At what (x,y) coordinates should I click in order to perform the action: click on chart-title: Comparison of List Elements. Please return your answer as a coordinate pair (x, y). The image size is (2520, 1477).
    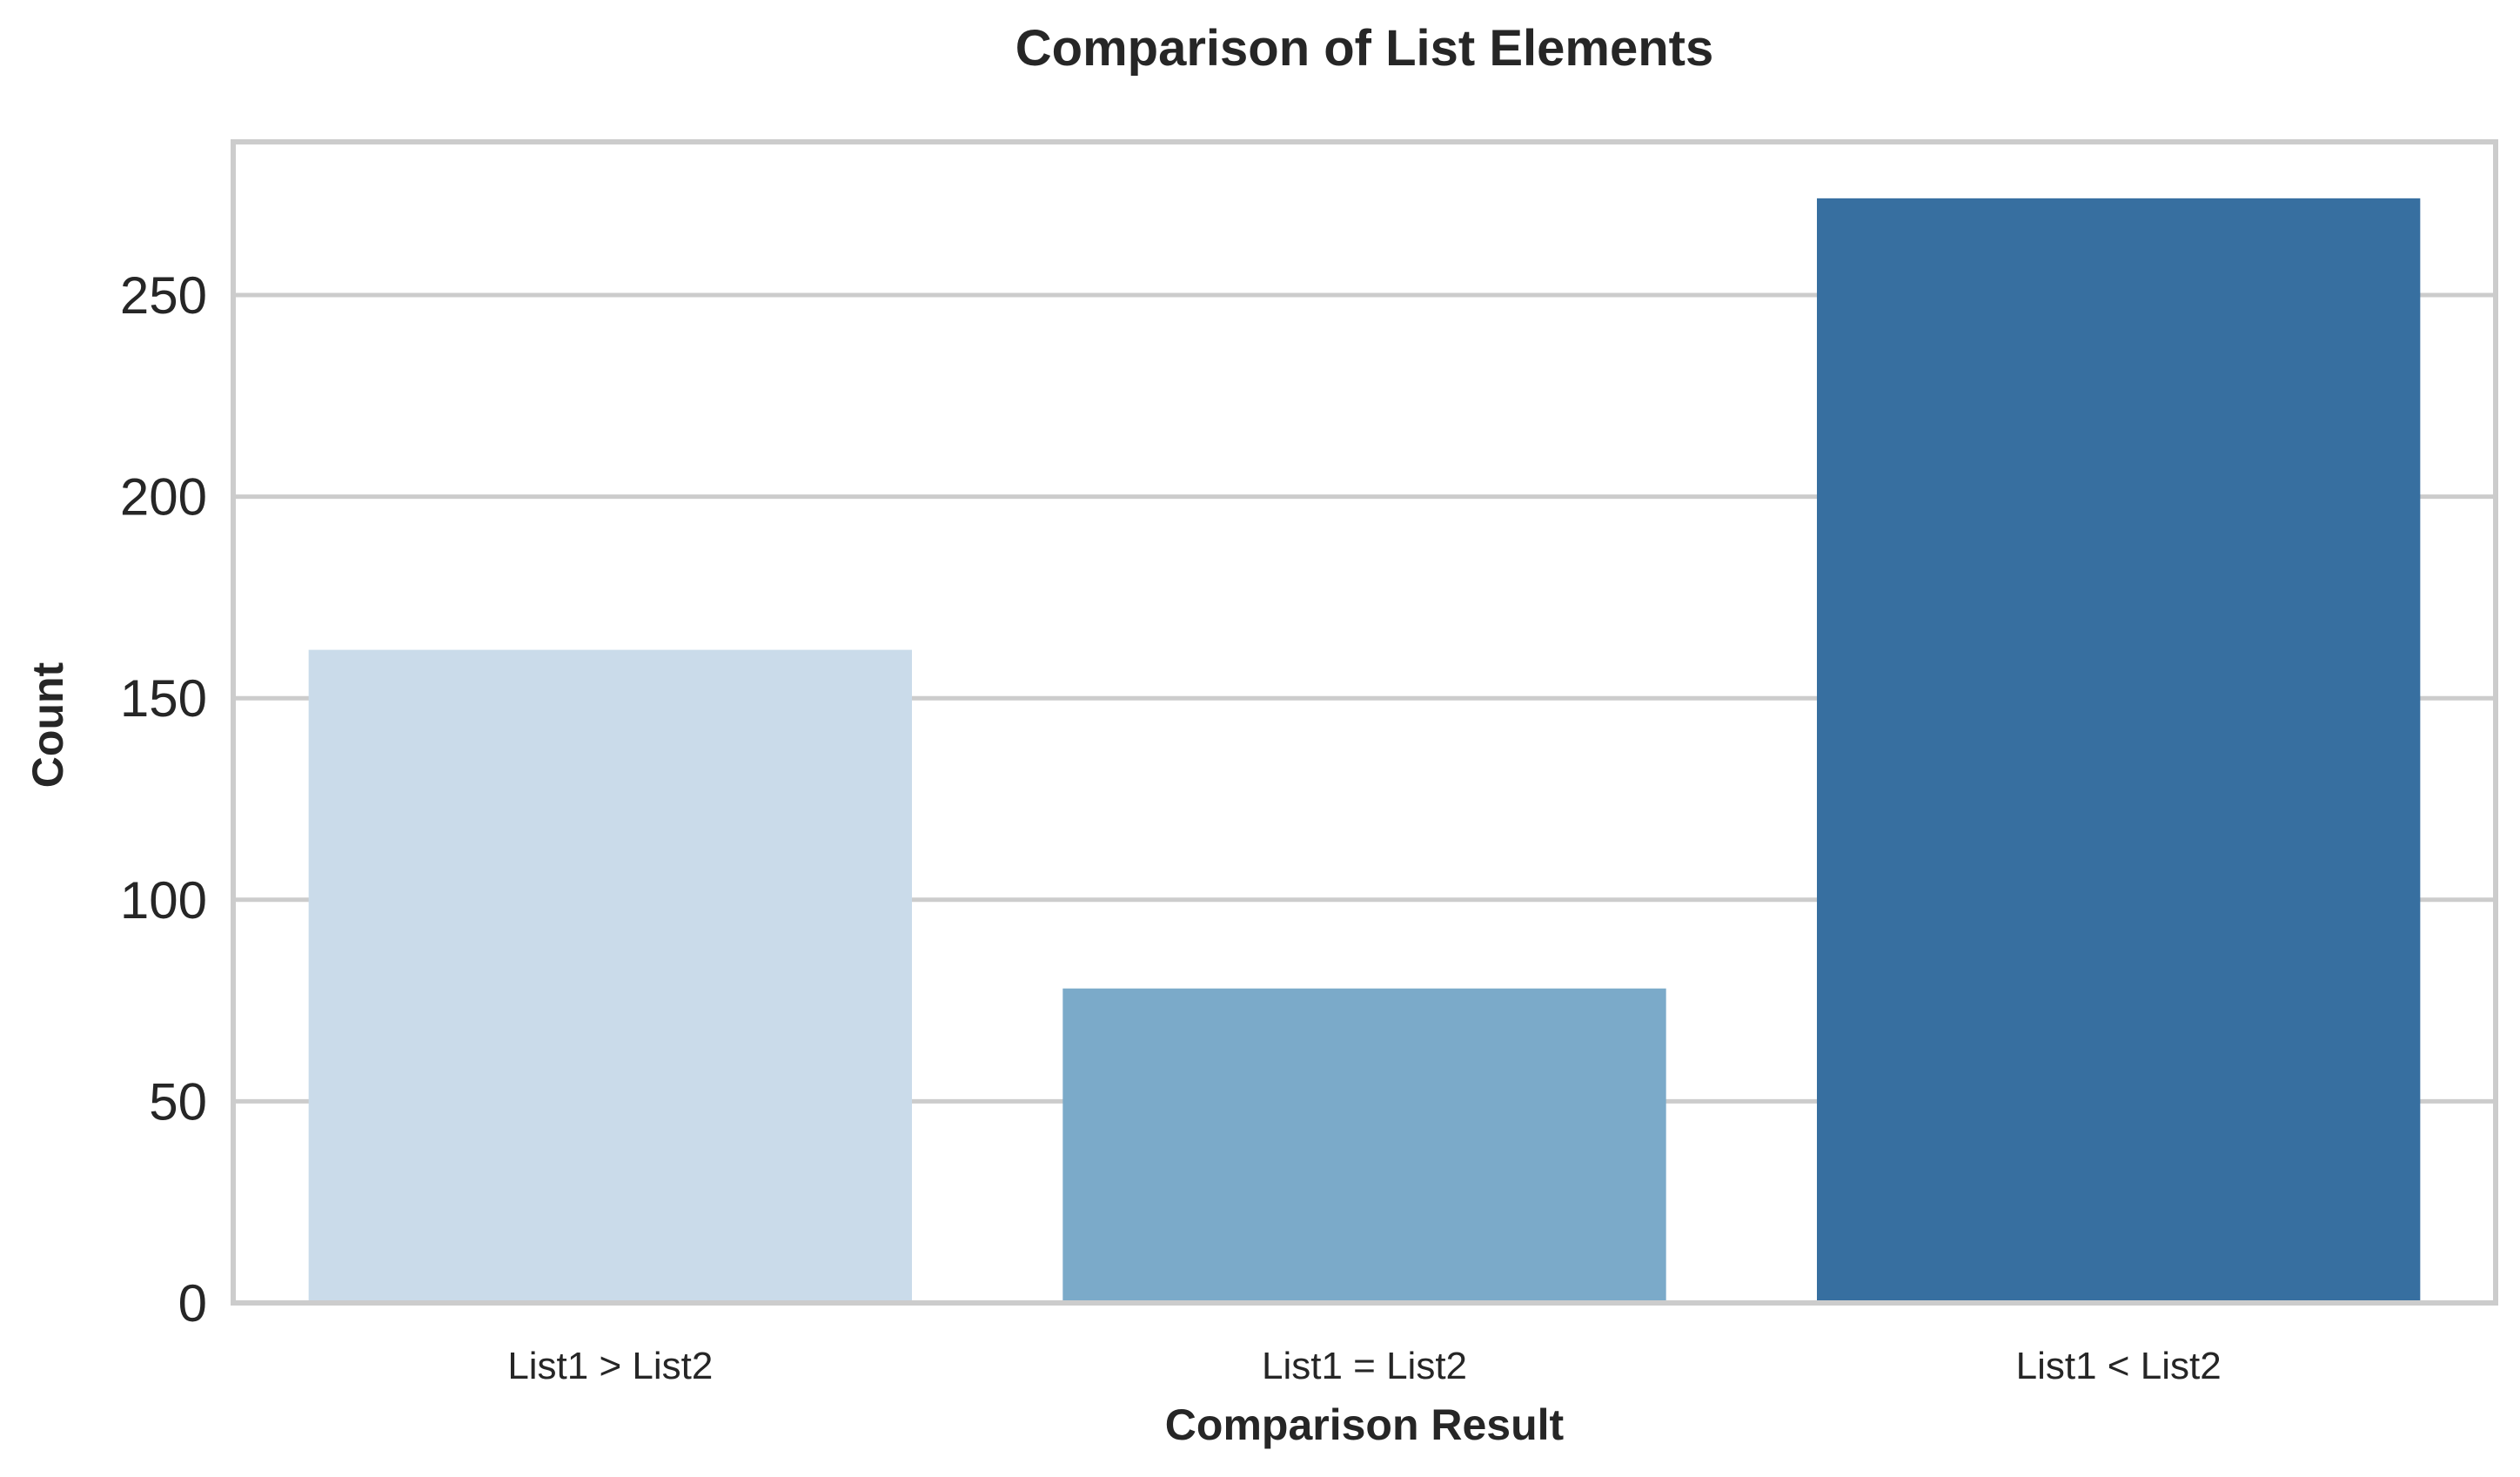
    Looking at the image, I should click on (1364, 48).